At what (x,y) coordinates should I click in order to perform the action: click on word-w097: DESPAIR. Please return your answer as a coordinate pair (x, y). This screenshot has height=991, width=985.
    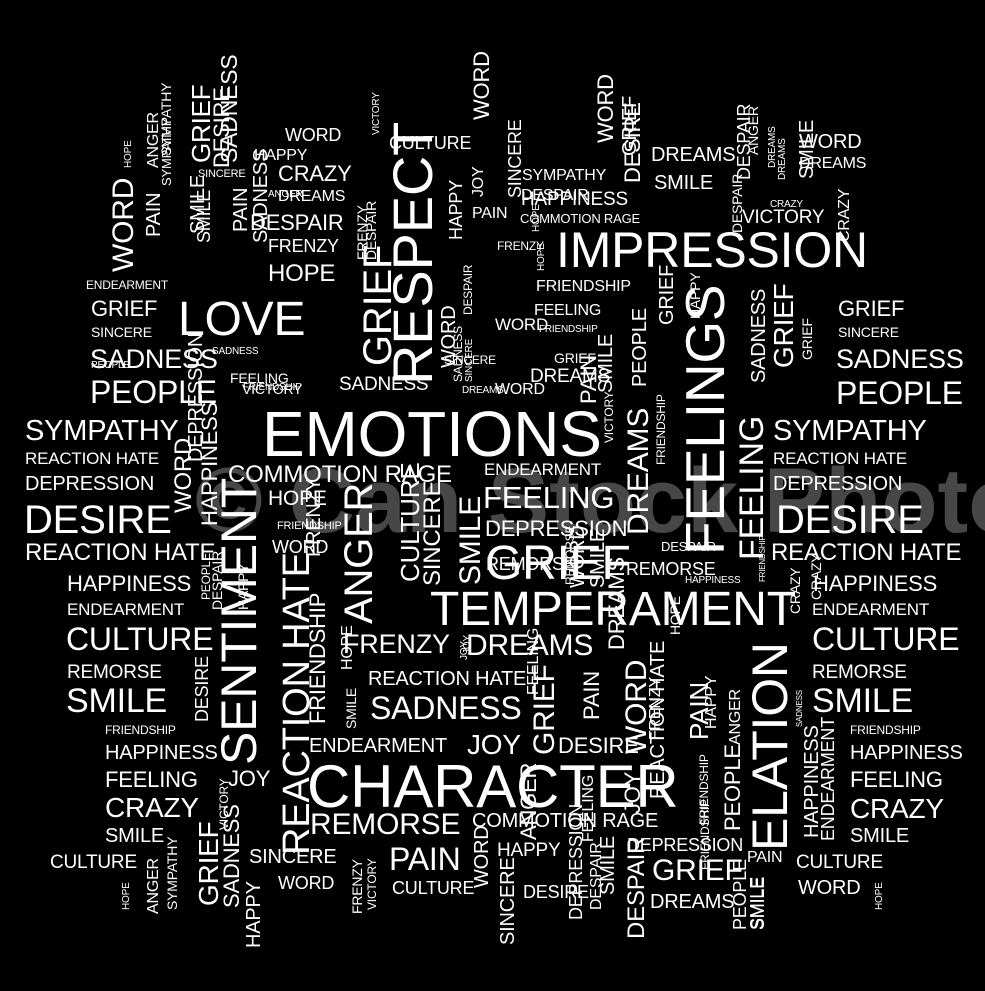
    Looking at the image, I should click on (555, 195).